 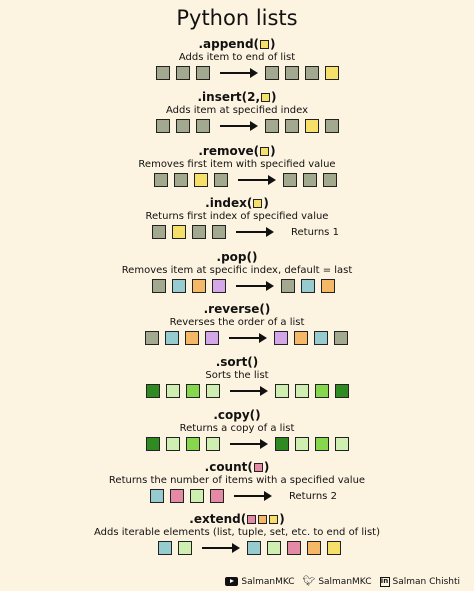 I want to click on linkedin-credit: in Salman Chishti, so click(x=419, y=581).